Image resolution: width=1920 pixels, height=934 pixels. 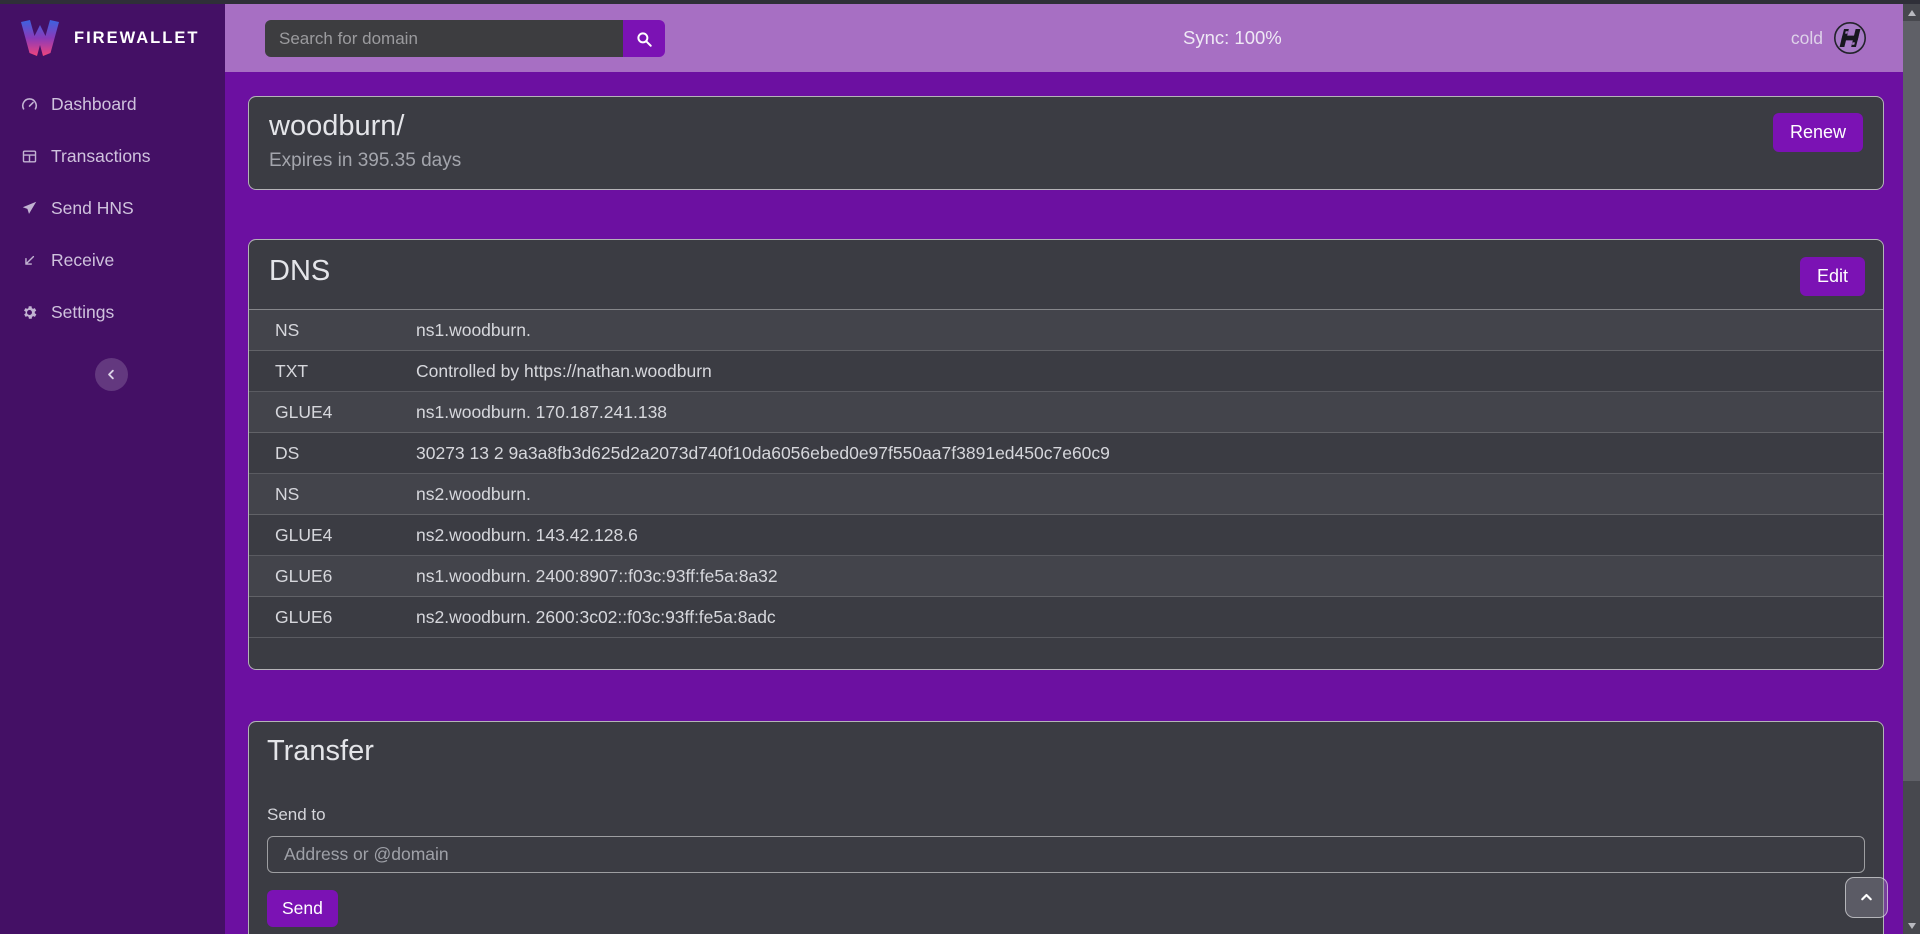 I want to click on topbar: Sync: 100% cold, so click(x=1064, y=38).